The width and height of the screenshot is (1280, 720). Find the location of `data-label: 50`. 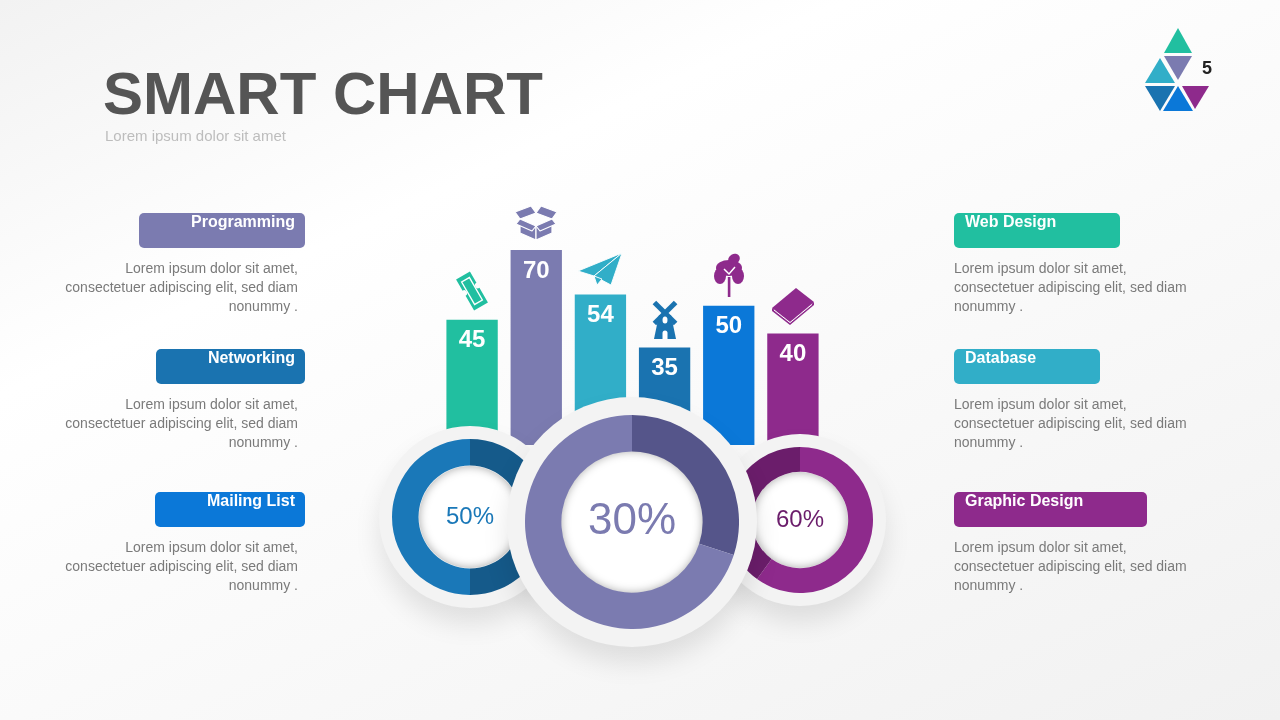

data-label: 50 is located at coordinates (729, 325).